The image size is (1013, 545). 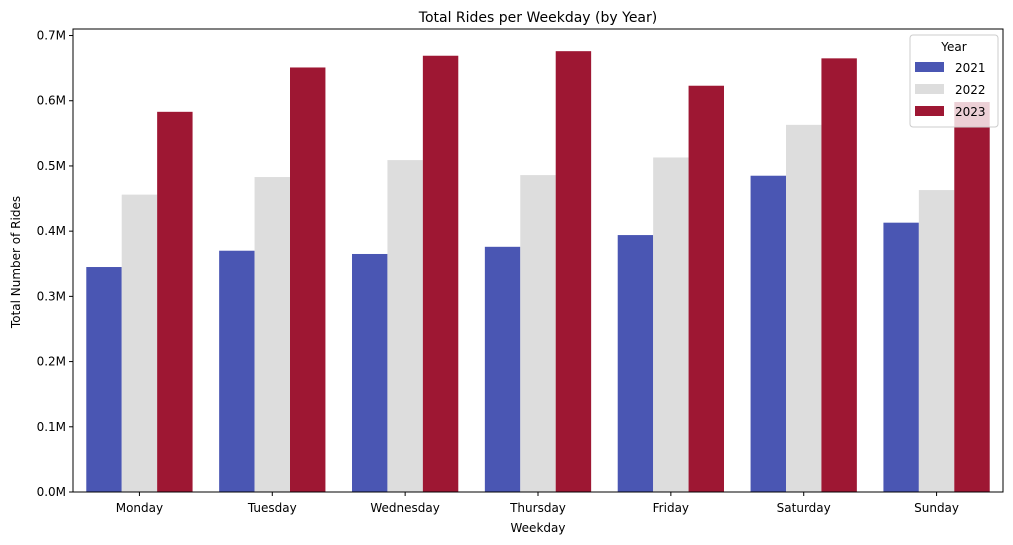 I want to click on y-axis-label: Total Number of Rides, so click(x=16, y=262).